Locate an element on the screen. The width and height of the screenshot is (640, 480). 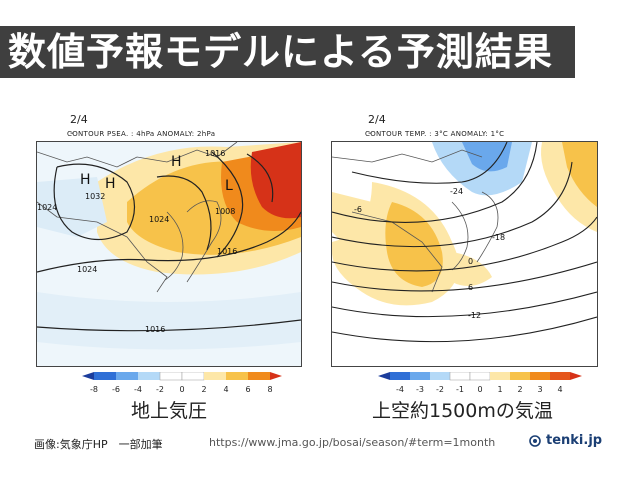
colorbar-tick: -8 is located at coordinates (94, 389).